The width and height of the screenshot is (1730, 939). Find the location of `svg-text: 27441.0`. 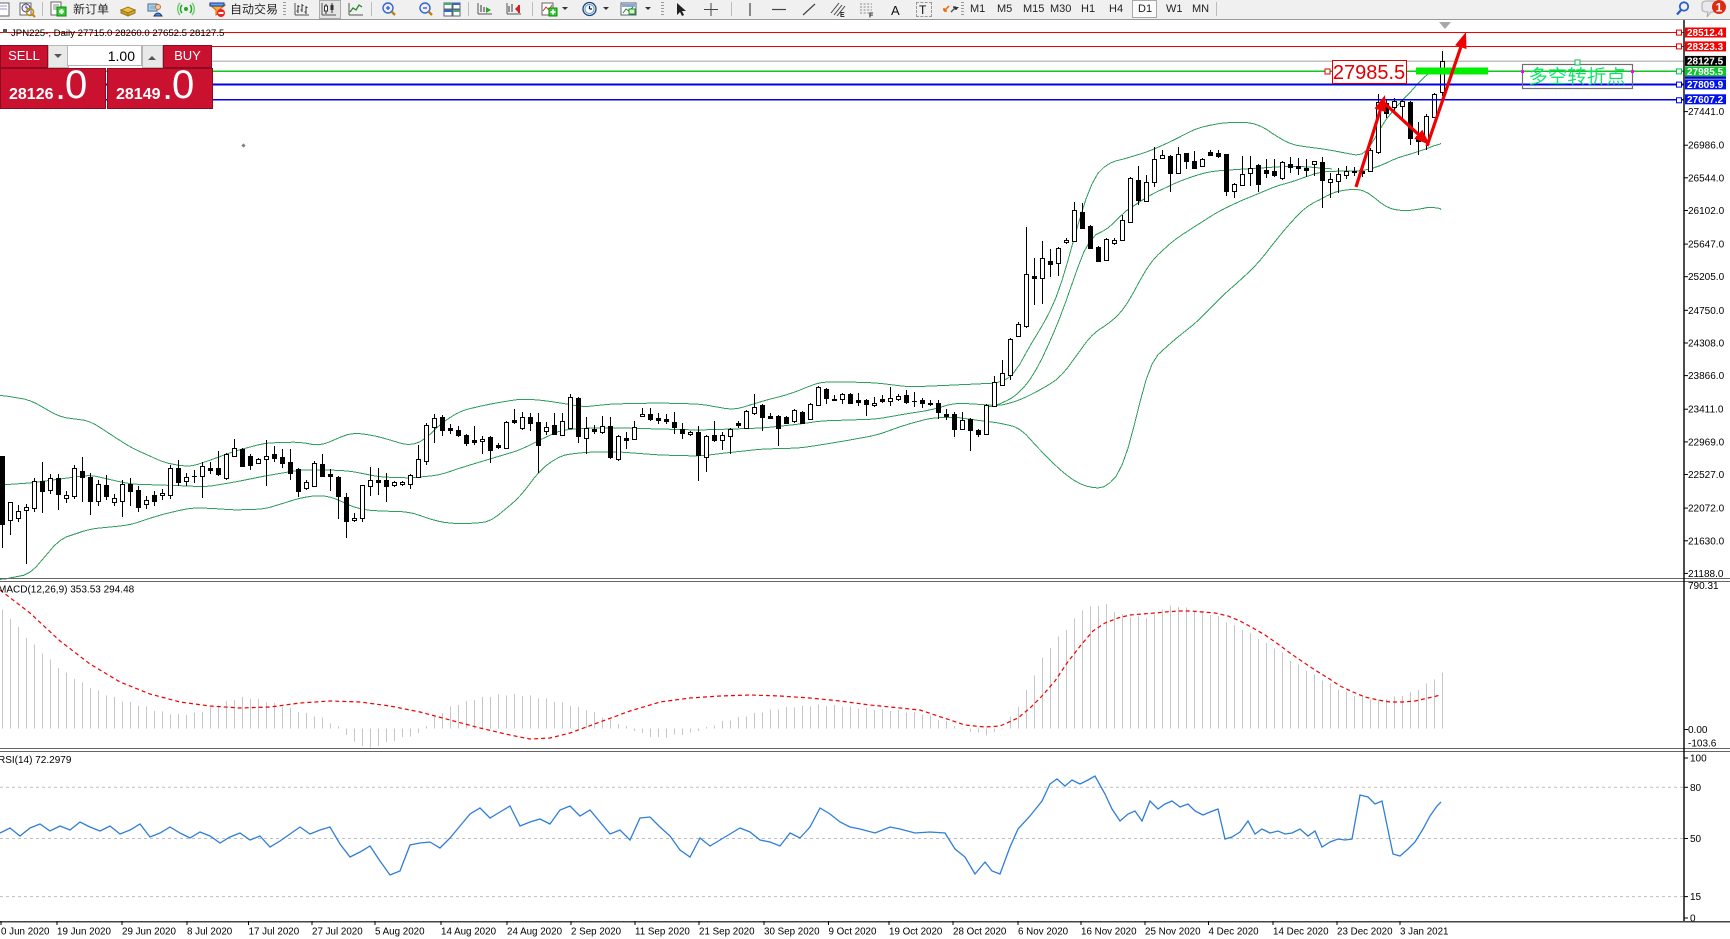

svg-text: 27441.0 is located at coordinates (1706, 112).